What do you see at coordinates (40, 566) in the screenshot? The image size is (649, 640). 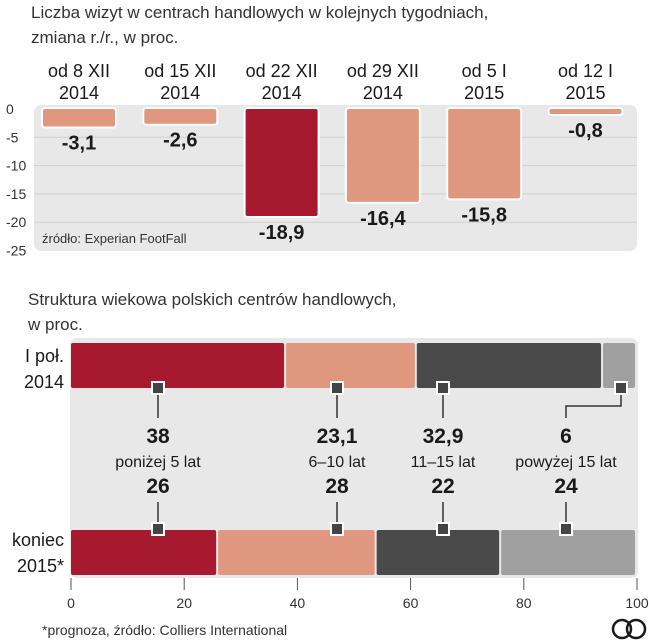 I see `chart2-row-label: 2015*` at bounding box center [40, 566].